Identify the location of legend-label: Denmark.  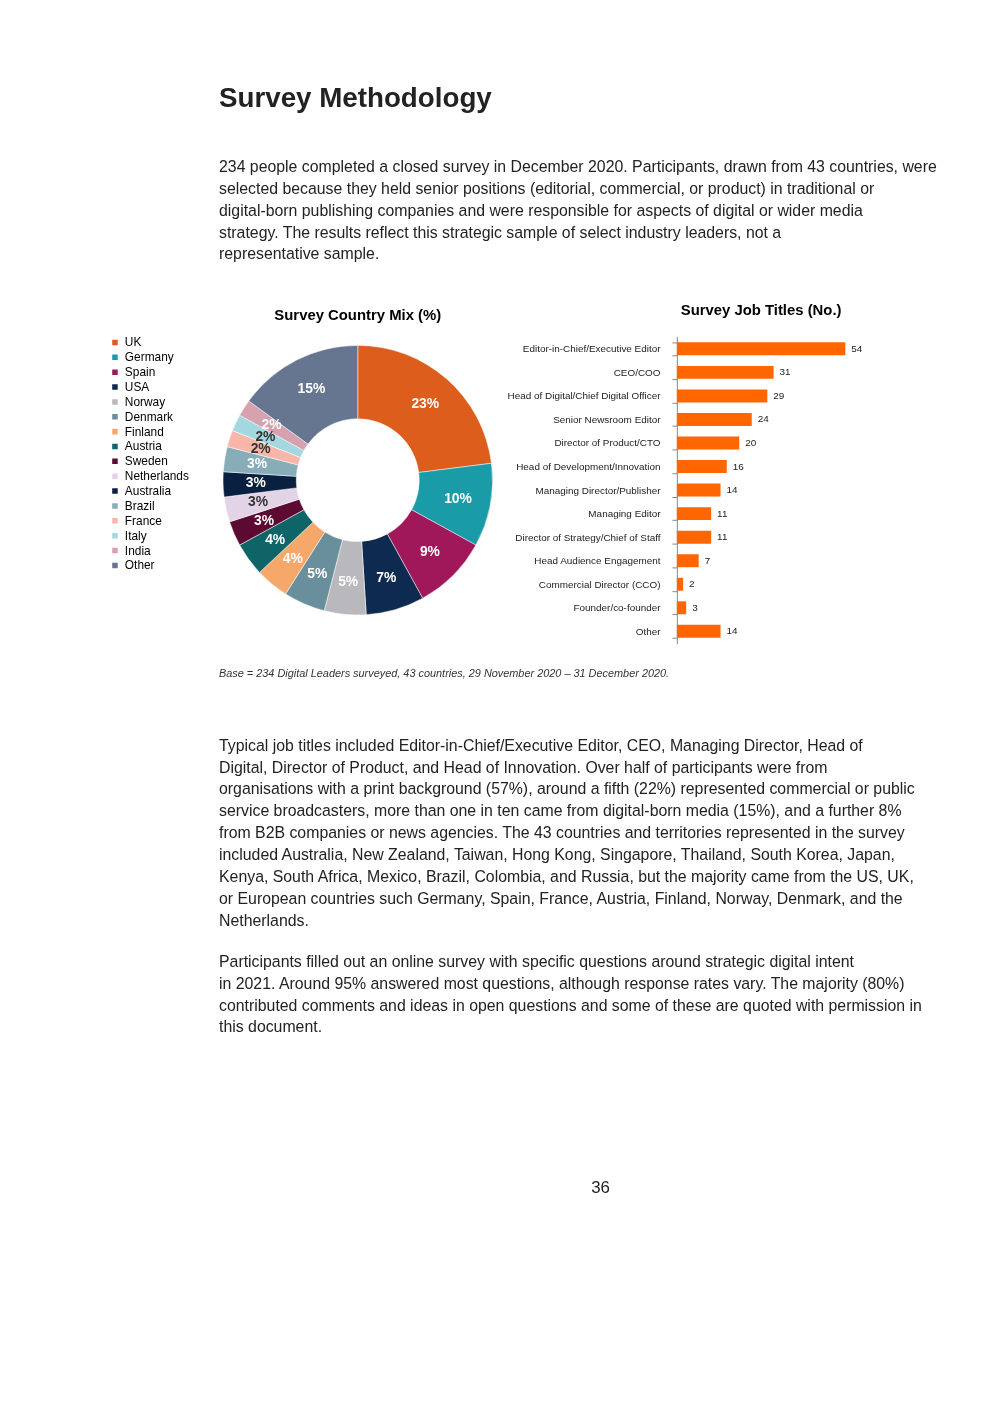
(149, 416).